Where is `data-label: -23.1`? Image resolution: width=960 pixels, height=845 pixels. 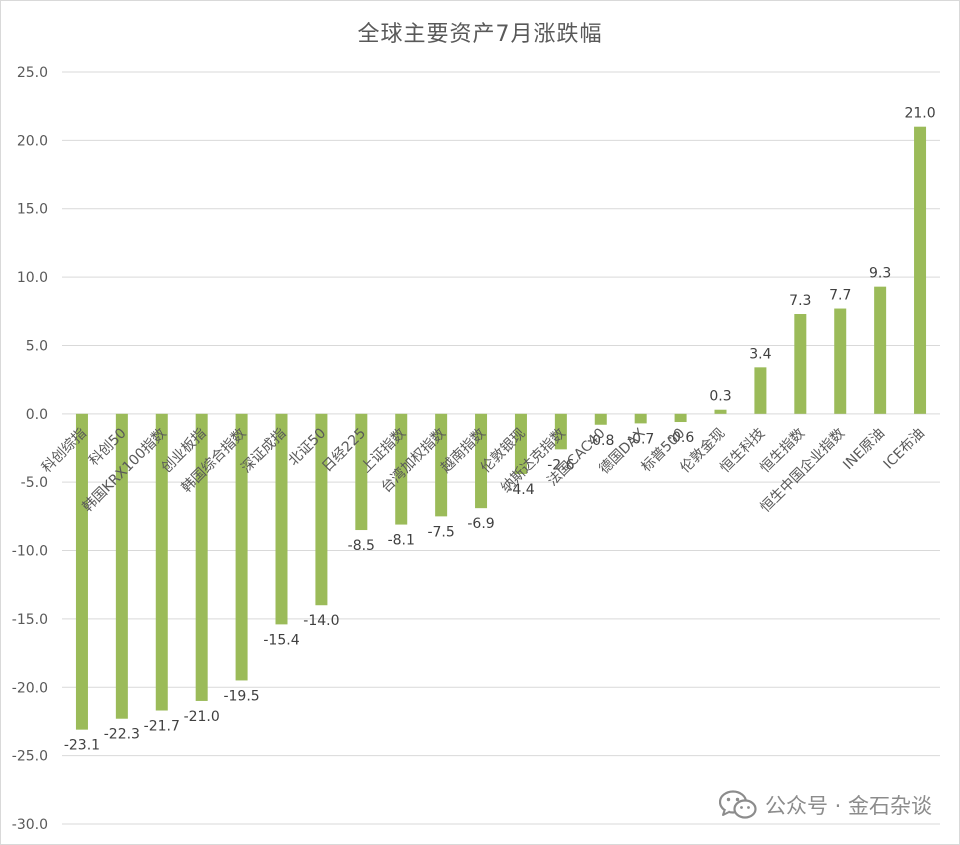
data-label: -23.1 is located at coordinates (82, 746).